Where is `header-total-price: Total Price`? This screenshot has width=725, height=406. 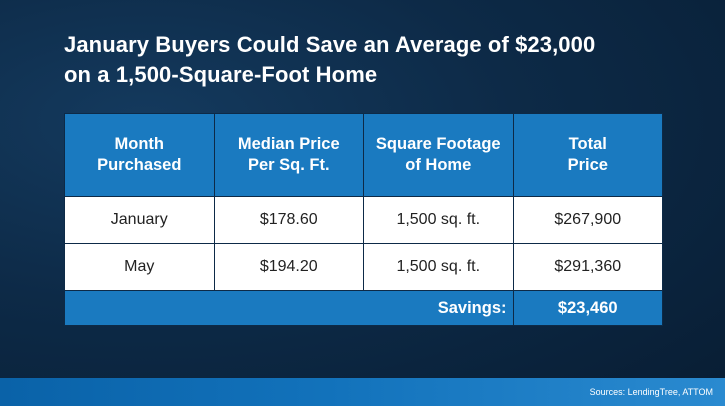
header-total-price: Total Price is located at coordinates (587, 155).